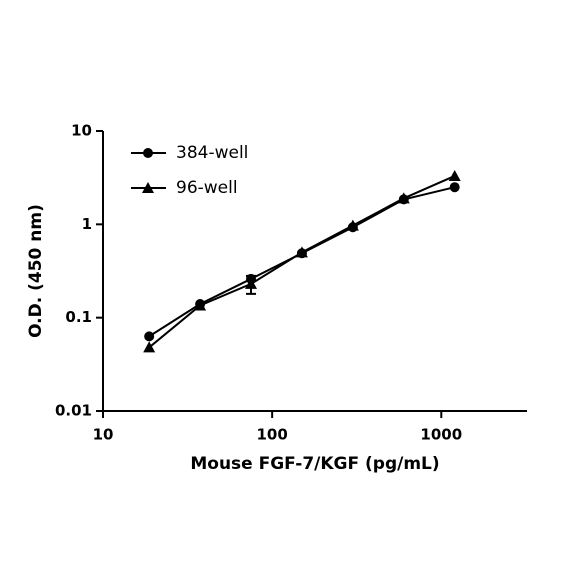 This screenshot has width=584, height=584. What do you see at coordinates (36, 271) in the screenshot?
I see `y-axis-title: O.D. (450 nm)` at bounding box center [36, 271].